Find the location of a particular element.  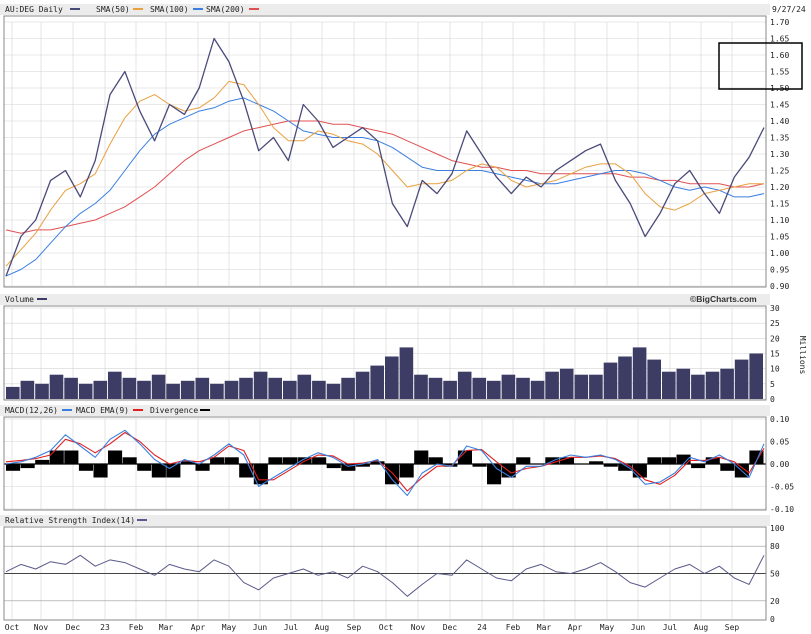

y-tick-label: 1.65 is located at coordinates (779, 39).